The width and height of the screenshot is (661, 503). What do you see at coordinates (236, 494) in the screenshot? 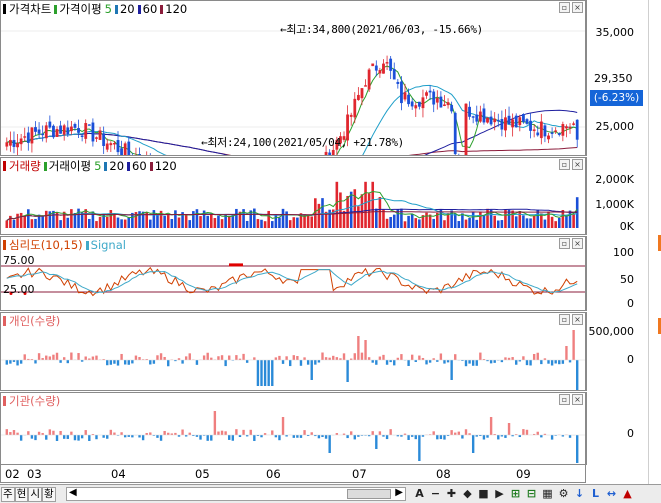
I see `chart-scrollbar: ◀ ▶` at bounding box center [236, 494].